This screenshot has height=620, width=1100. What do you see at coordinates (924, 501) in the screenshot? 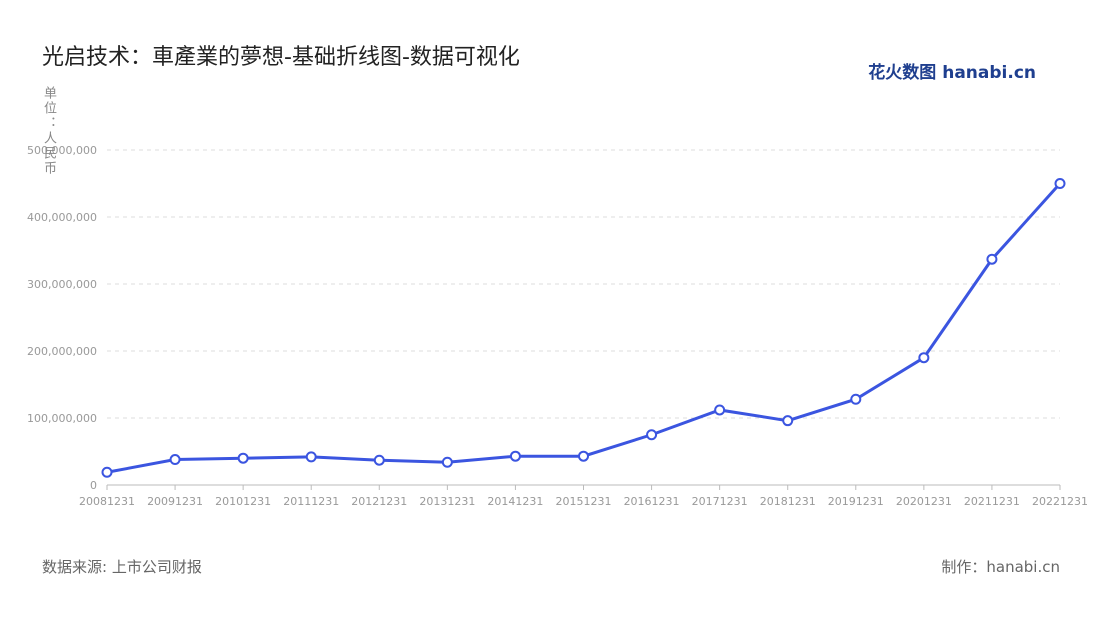
I see `x-tick-label: 20201231` at bounding box center [924, 501].